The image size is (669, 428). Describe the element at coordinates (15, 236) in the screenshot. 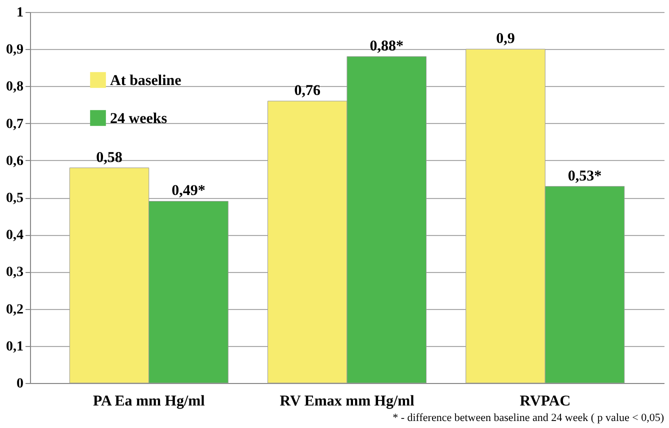

I see `y-tick-label: 0,4` at that location.